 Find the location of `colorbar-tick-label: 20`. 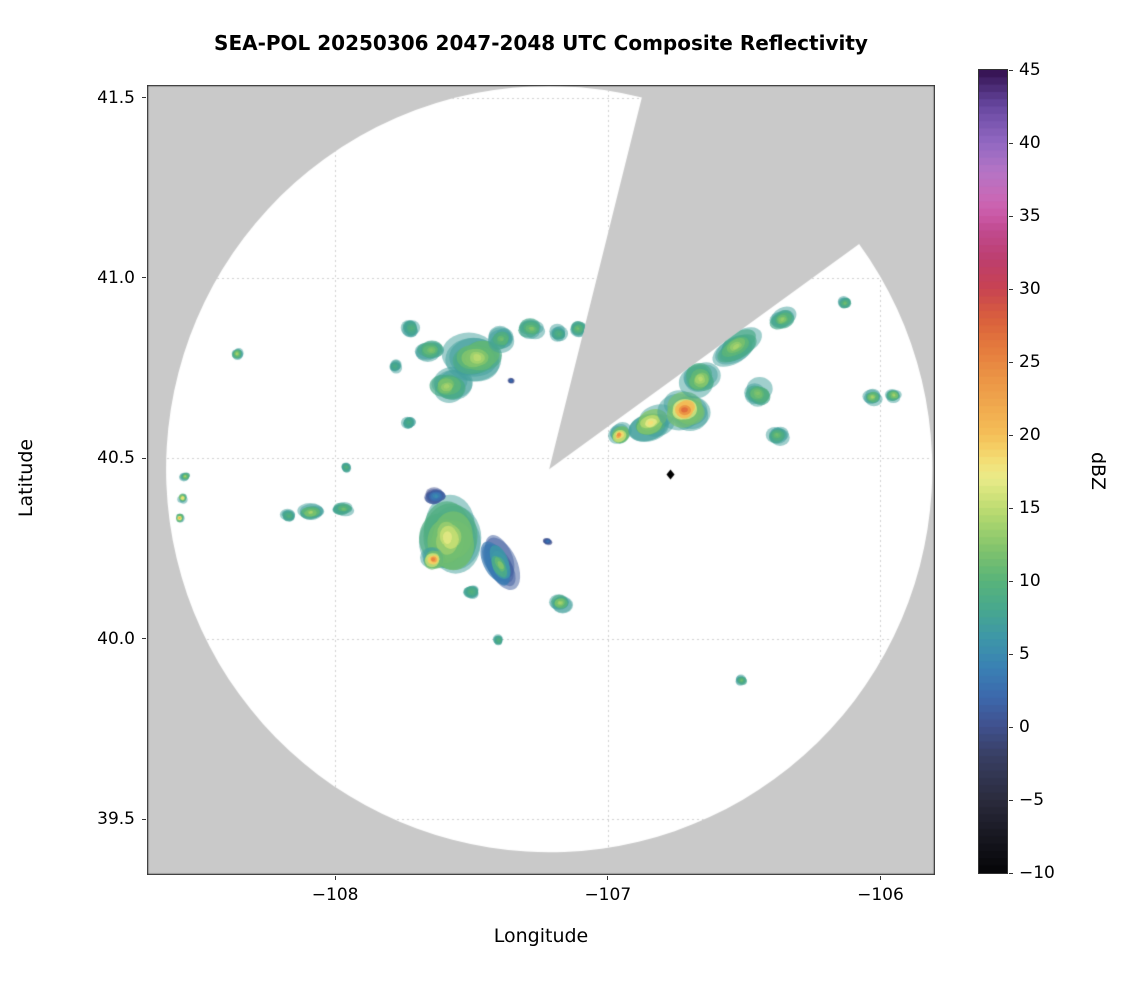

colorbar-tick-label: 20 is located at coordinates (1030, 435).